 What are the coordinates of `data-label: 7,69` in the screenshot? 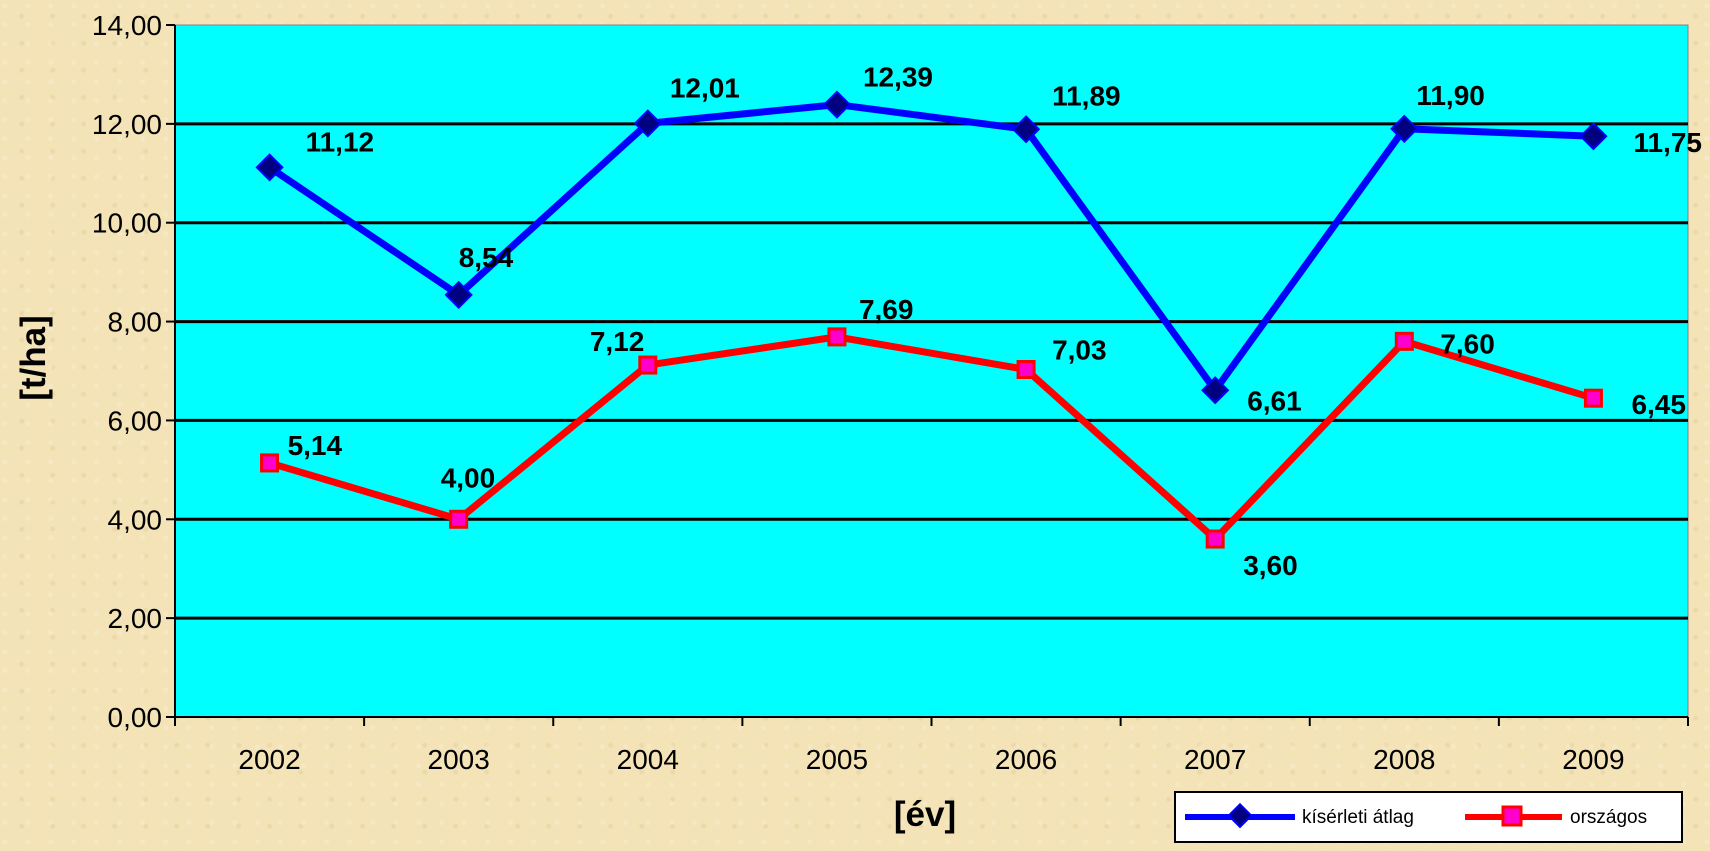 It's located at (886, 309).